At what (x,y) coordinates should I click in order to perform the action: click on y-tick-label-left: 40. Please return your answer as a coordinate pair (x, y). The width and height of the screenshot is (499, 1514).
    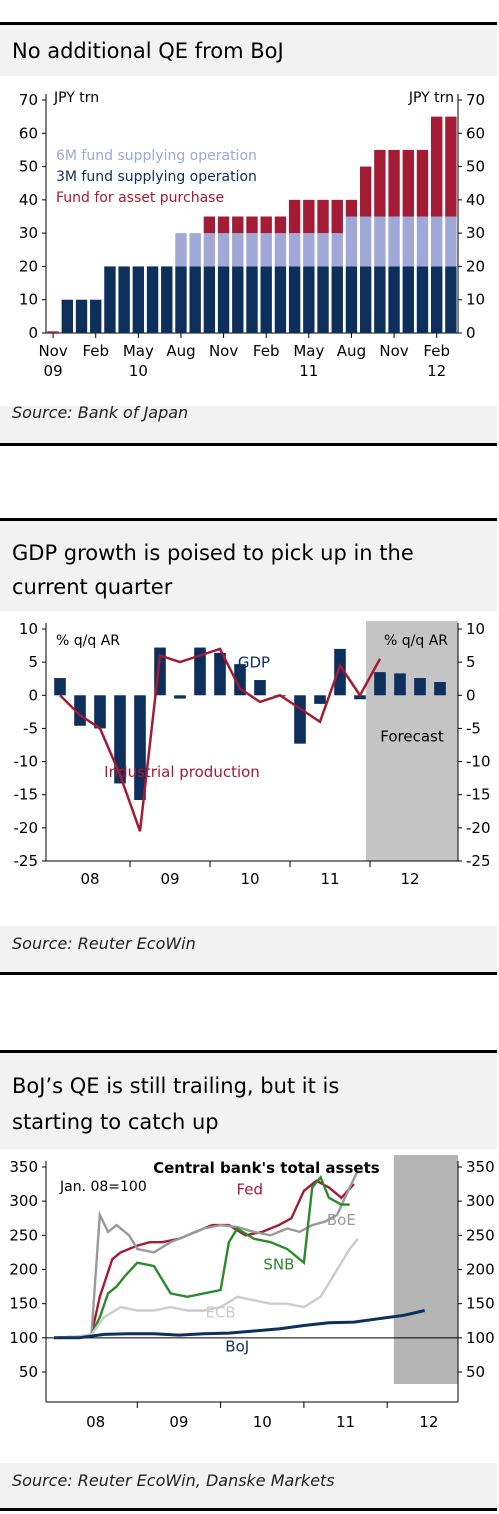
    Looking at the image, I should click on (28, 200).